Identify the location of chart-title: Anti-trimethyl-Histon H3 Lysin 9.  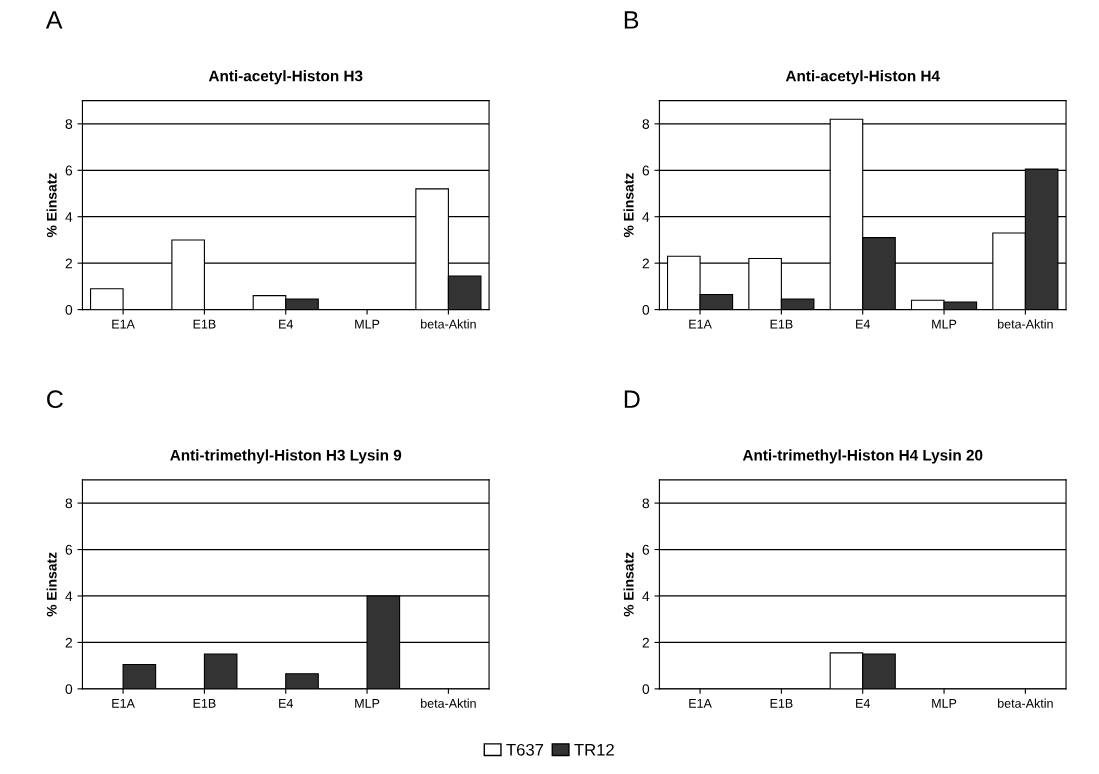
(286, 456).